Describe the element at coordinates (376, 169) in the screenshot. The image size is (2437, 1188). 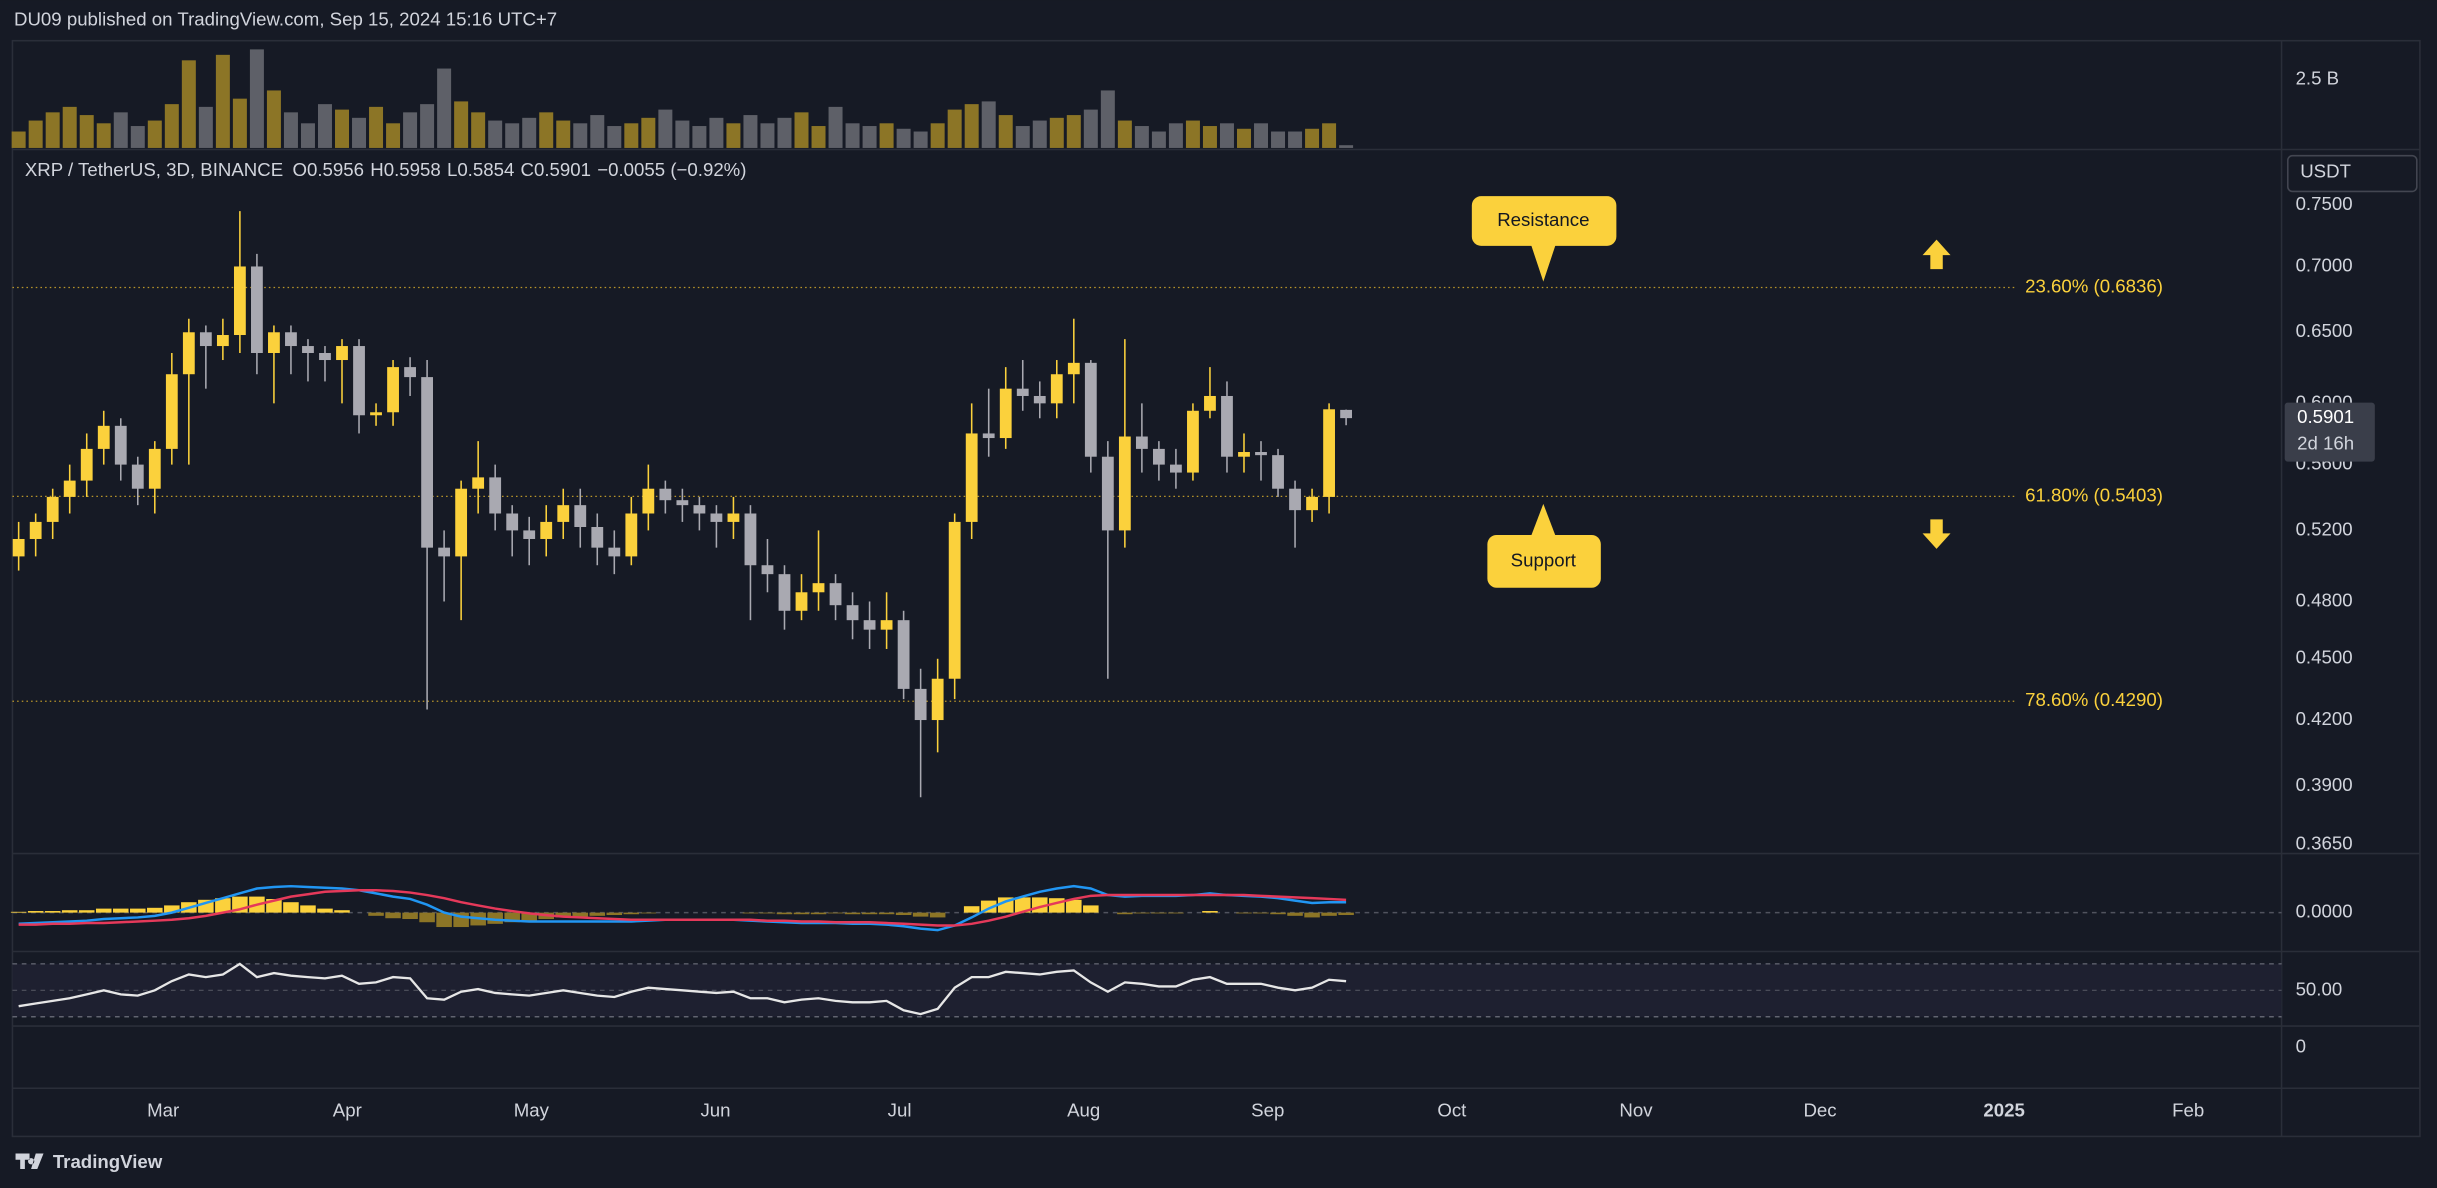
I see `legend-prefix: H` at that location.